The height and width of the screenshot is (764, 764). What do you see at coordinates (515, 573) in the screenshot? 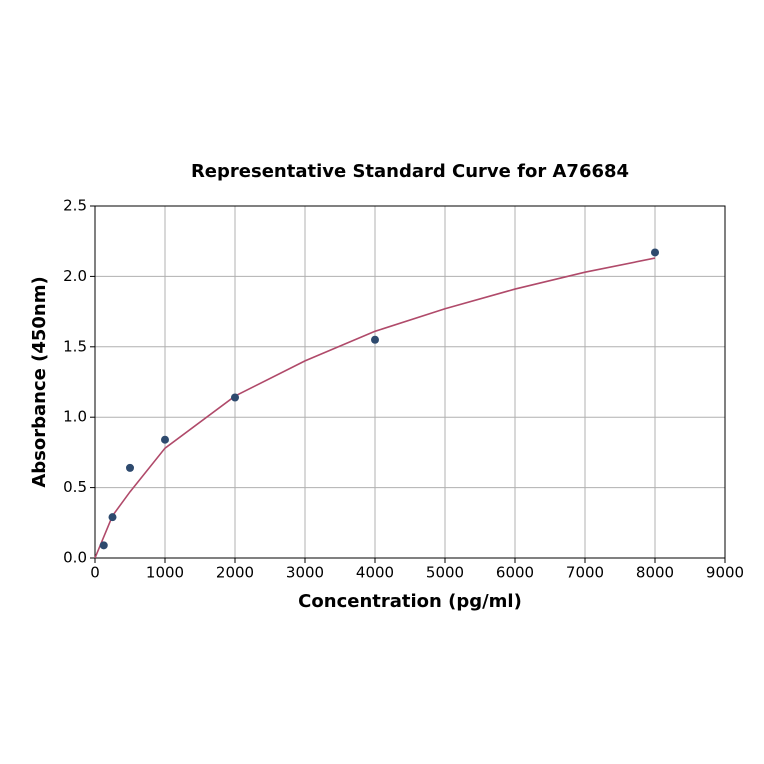
I see `x-tick-label: 6000` at bounding box center [515, 573].